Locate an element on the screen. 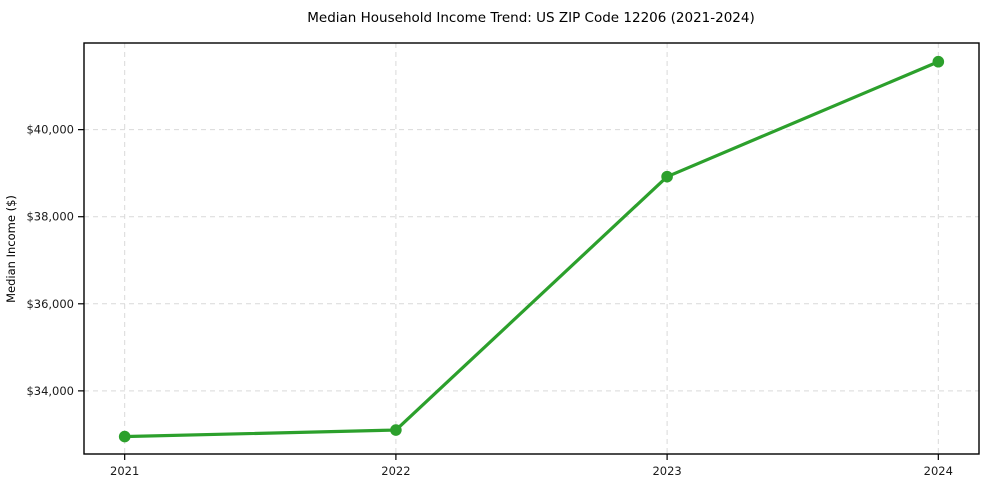 The width and height of the screenshot is (989, 490). x-tick-label: 2022 is located at coordinates (395, 471).